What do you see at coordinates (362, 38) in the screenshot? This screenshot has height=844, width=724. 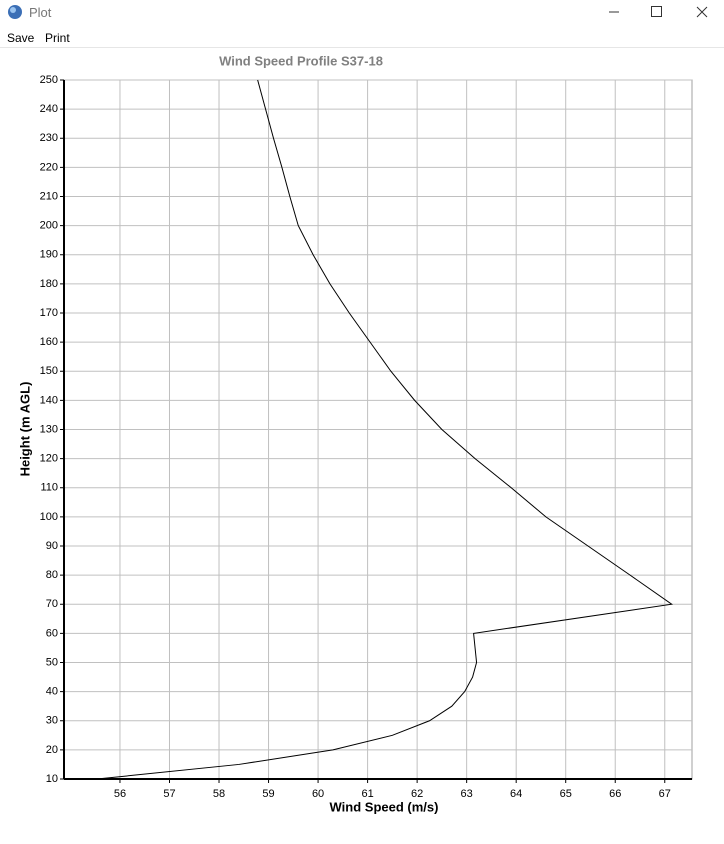 I see `menu-bar: Save Print` at bounding box center [362, 38].